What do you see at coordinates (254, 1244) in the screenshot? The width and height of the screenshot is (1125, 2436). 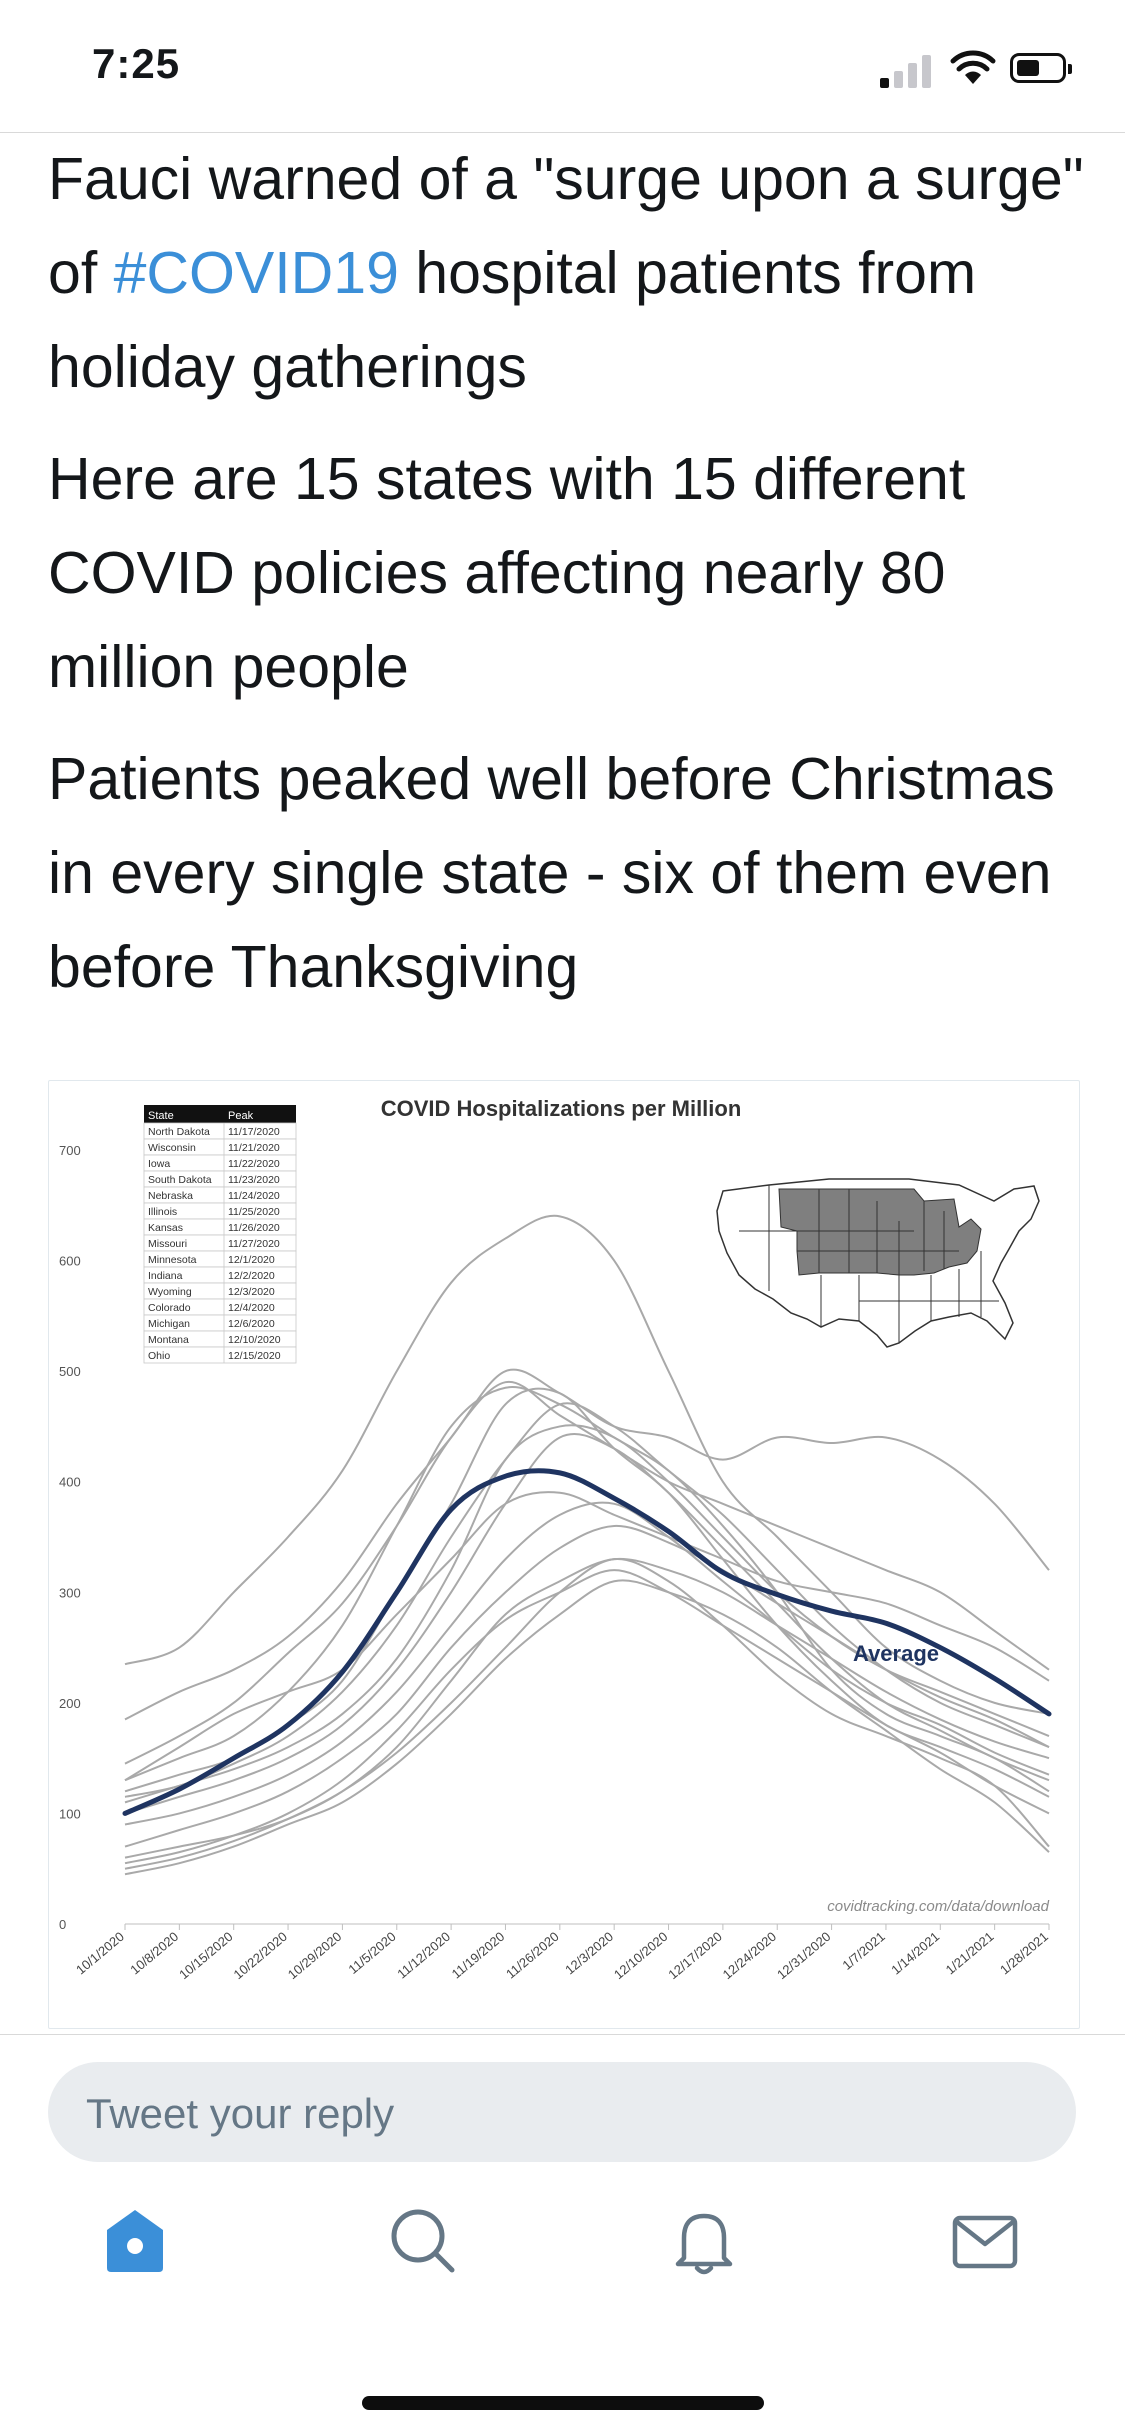 I see `table-cell-peak: 11/27/2020` at bounding box center [254, 1244].